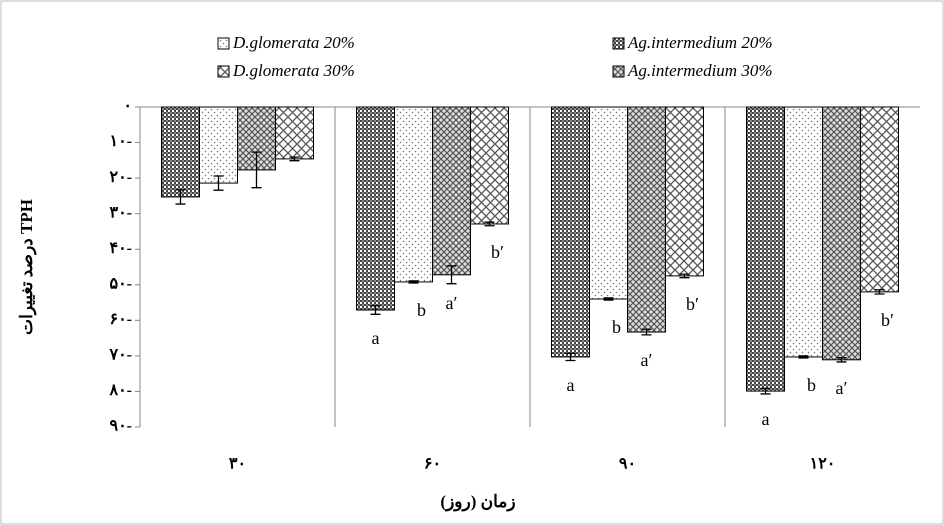  What do you see at coordinates (120, 319) in the screenshot?
I see `y-tick-label: ۶۰-` at bounding box center [120, 319].